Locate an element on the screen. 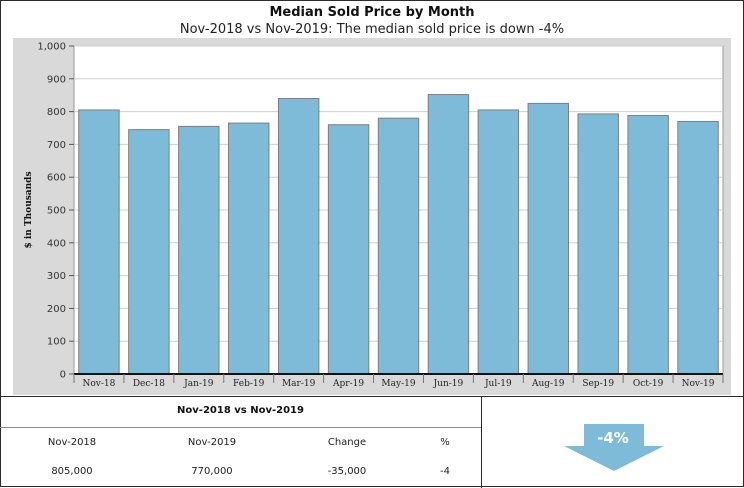  comparison-value-change: -35,000 is located at coordinates (347, 471).